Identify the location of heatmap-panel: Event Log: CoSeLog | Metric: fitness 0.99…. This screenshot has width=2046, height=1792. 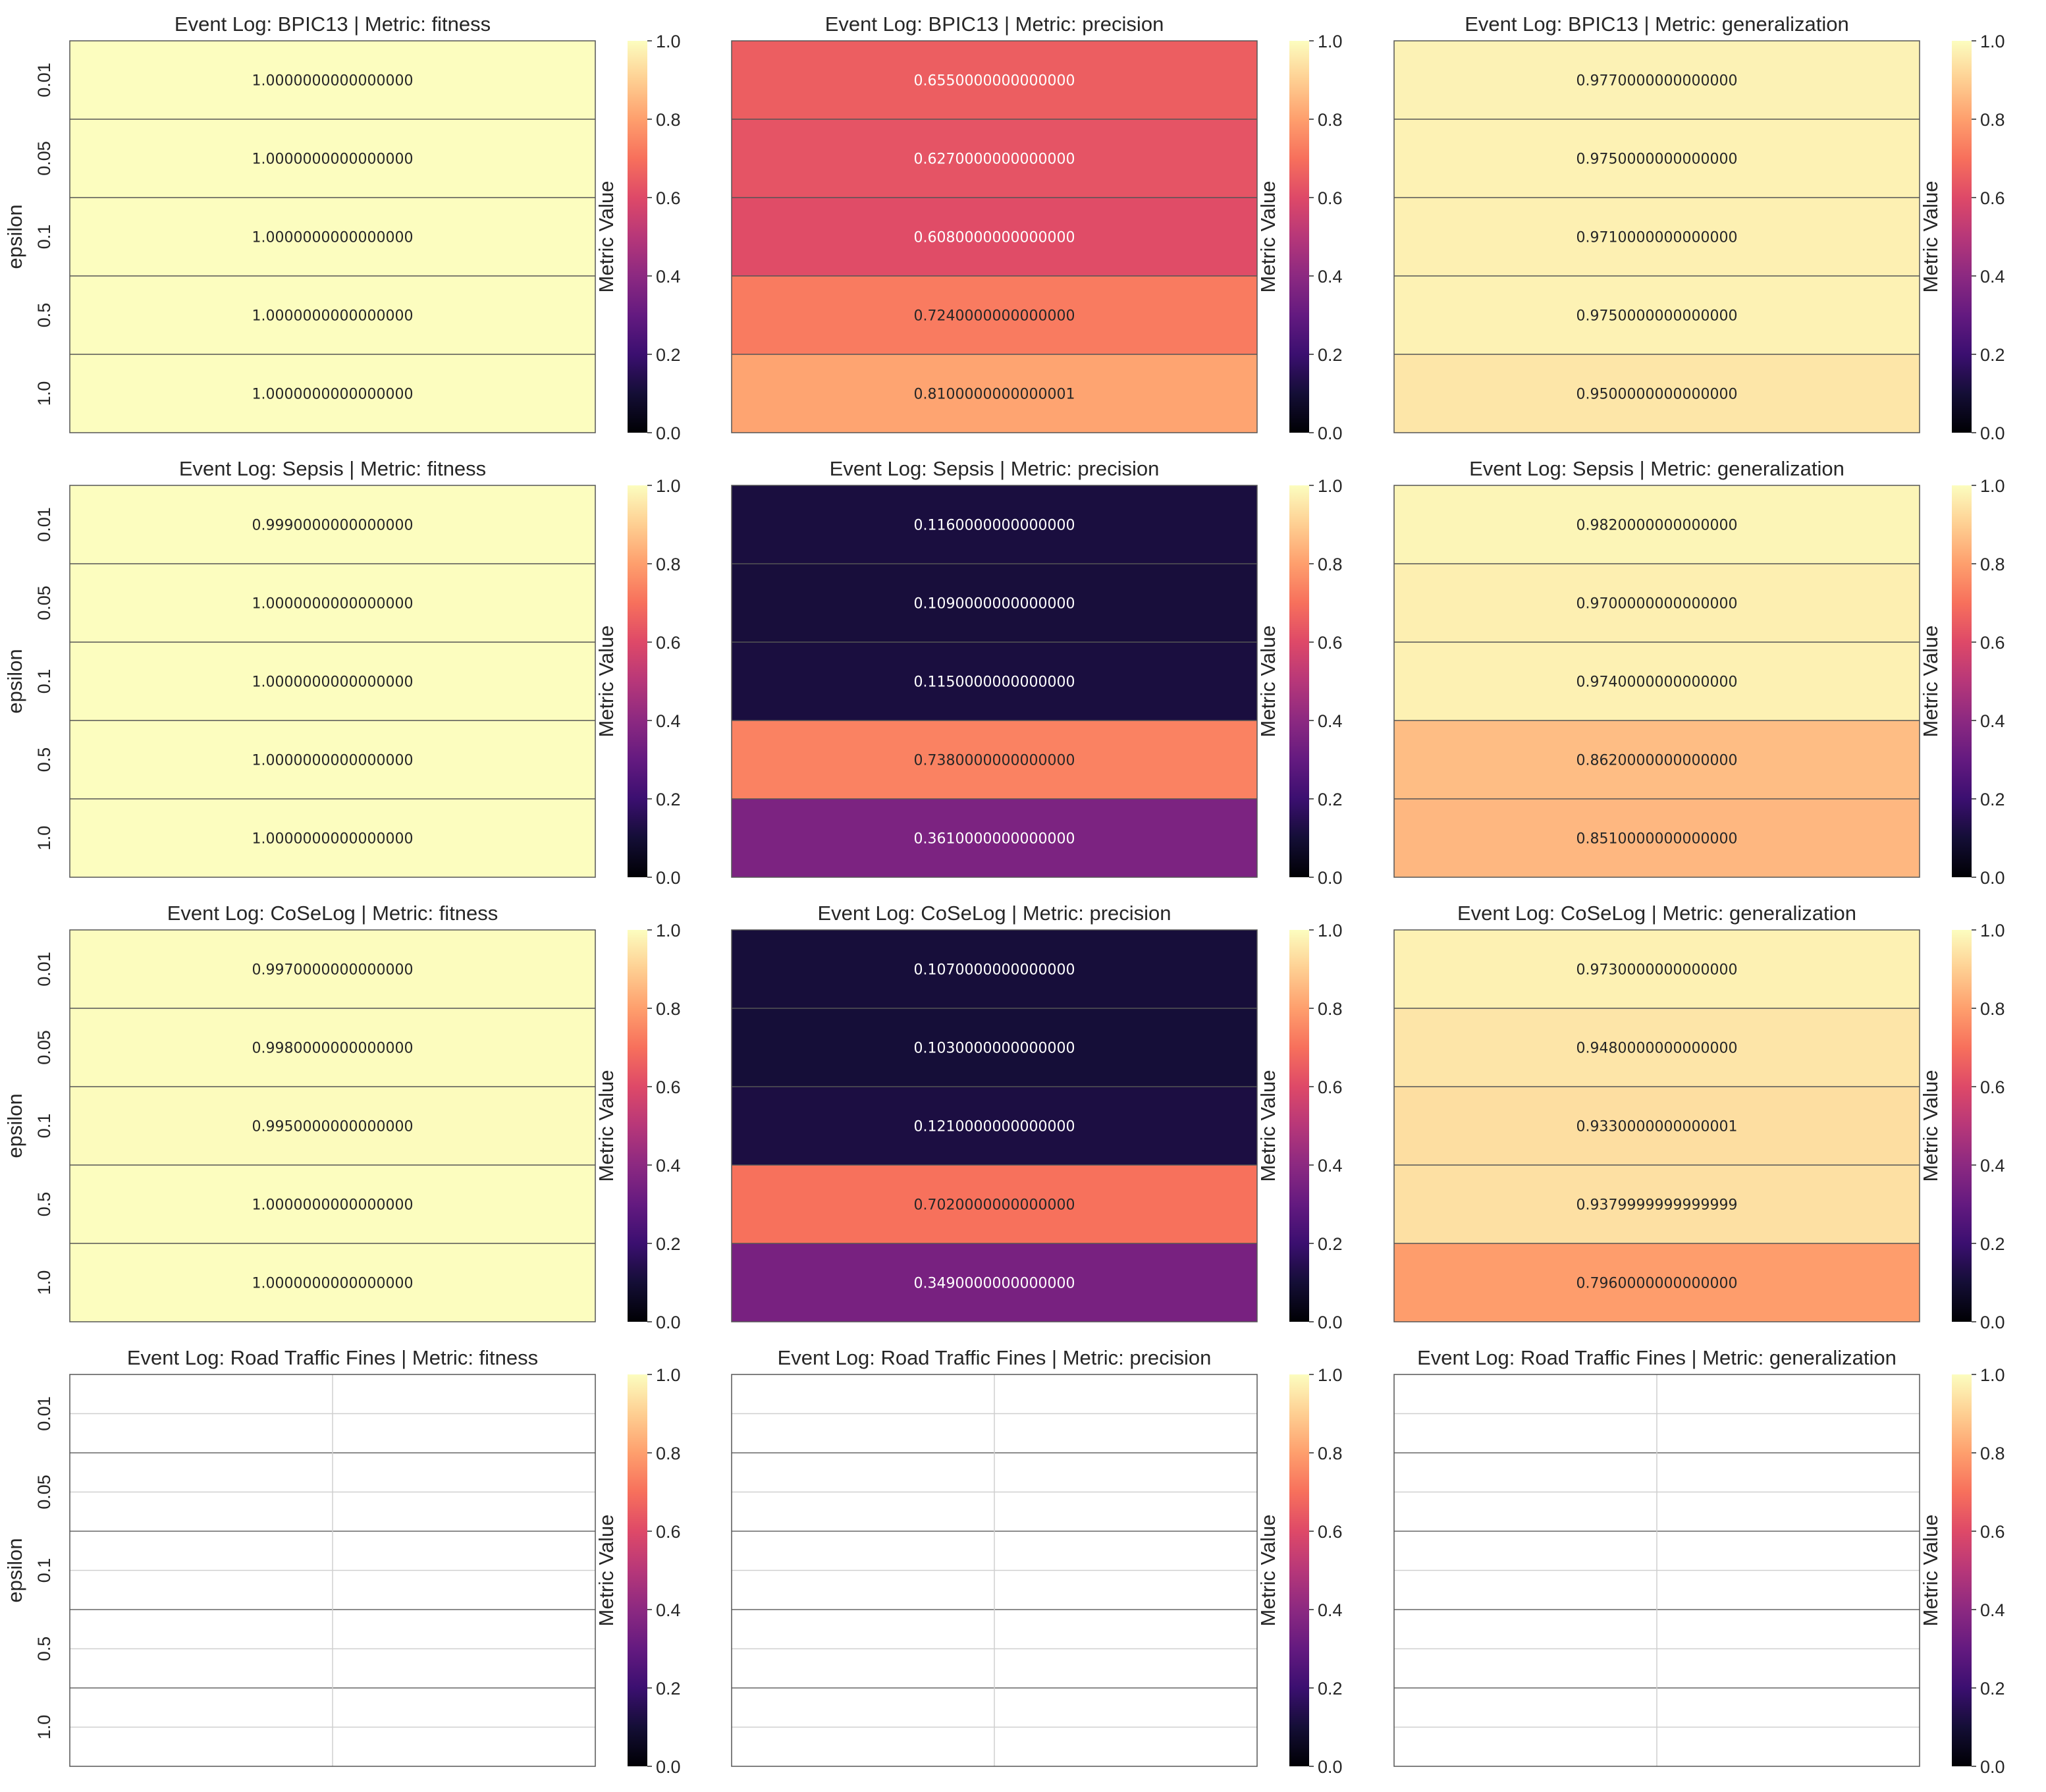
(342, 1117).